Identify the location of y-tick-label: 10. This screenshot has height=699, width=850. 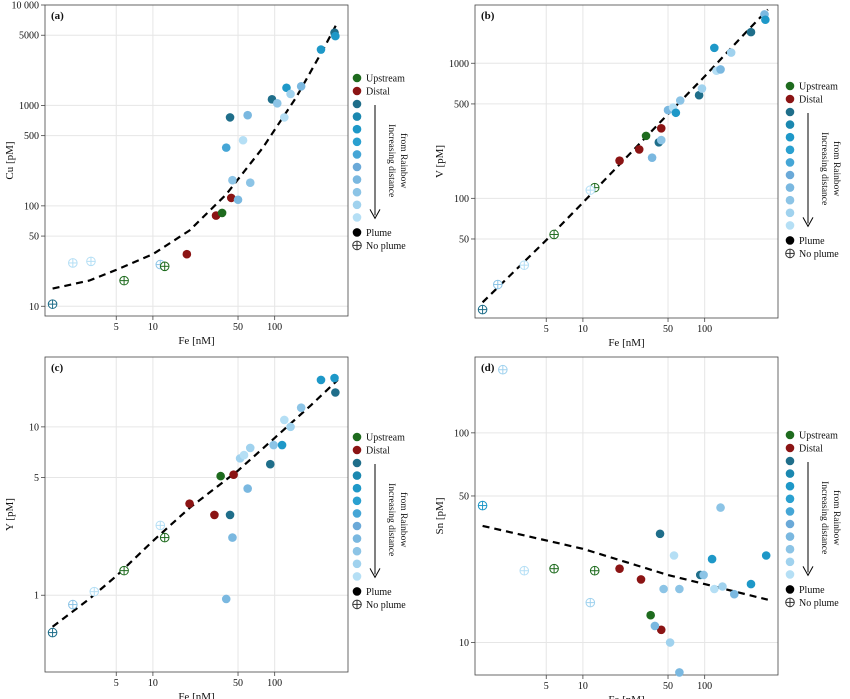
(34, 427).